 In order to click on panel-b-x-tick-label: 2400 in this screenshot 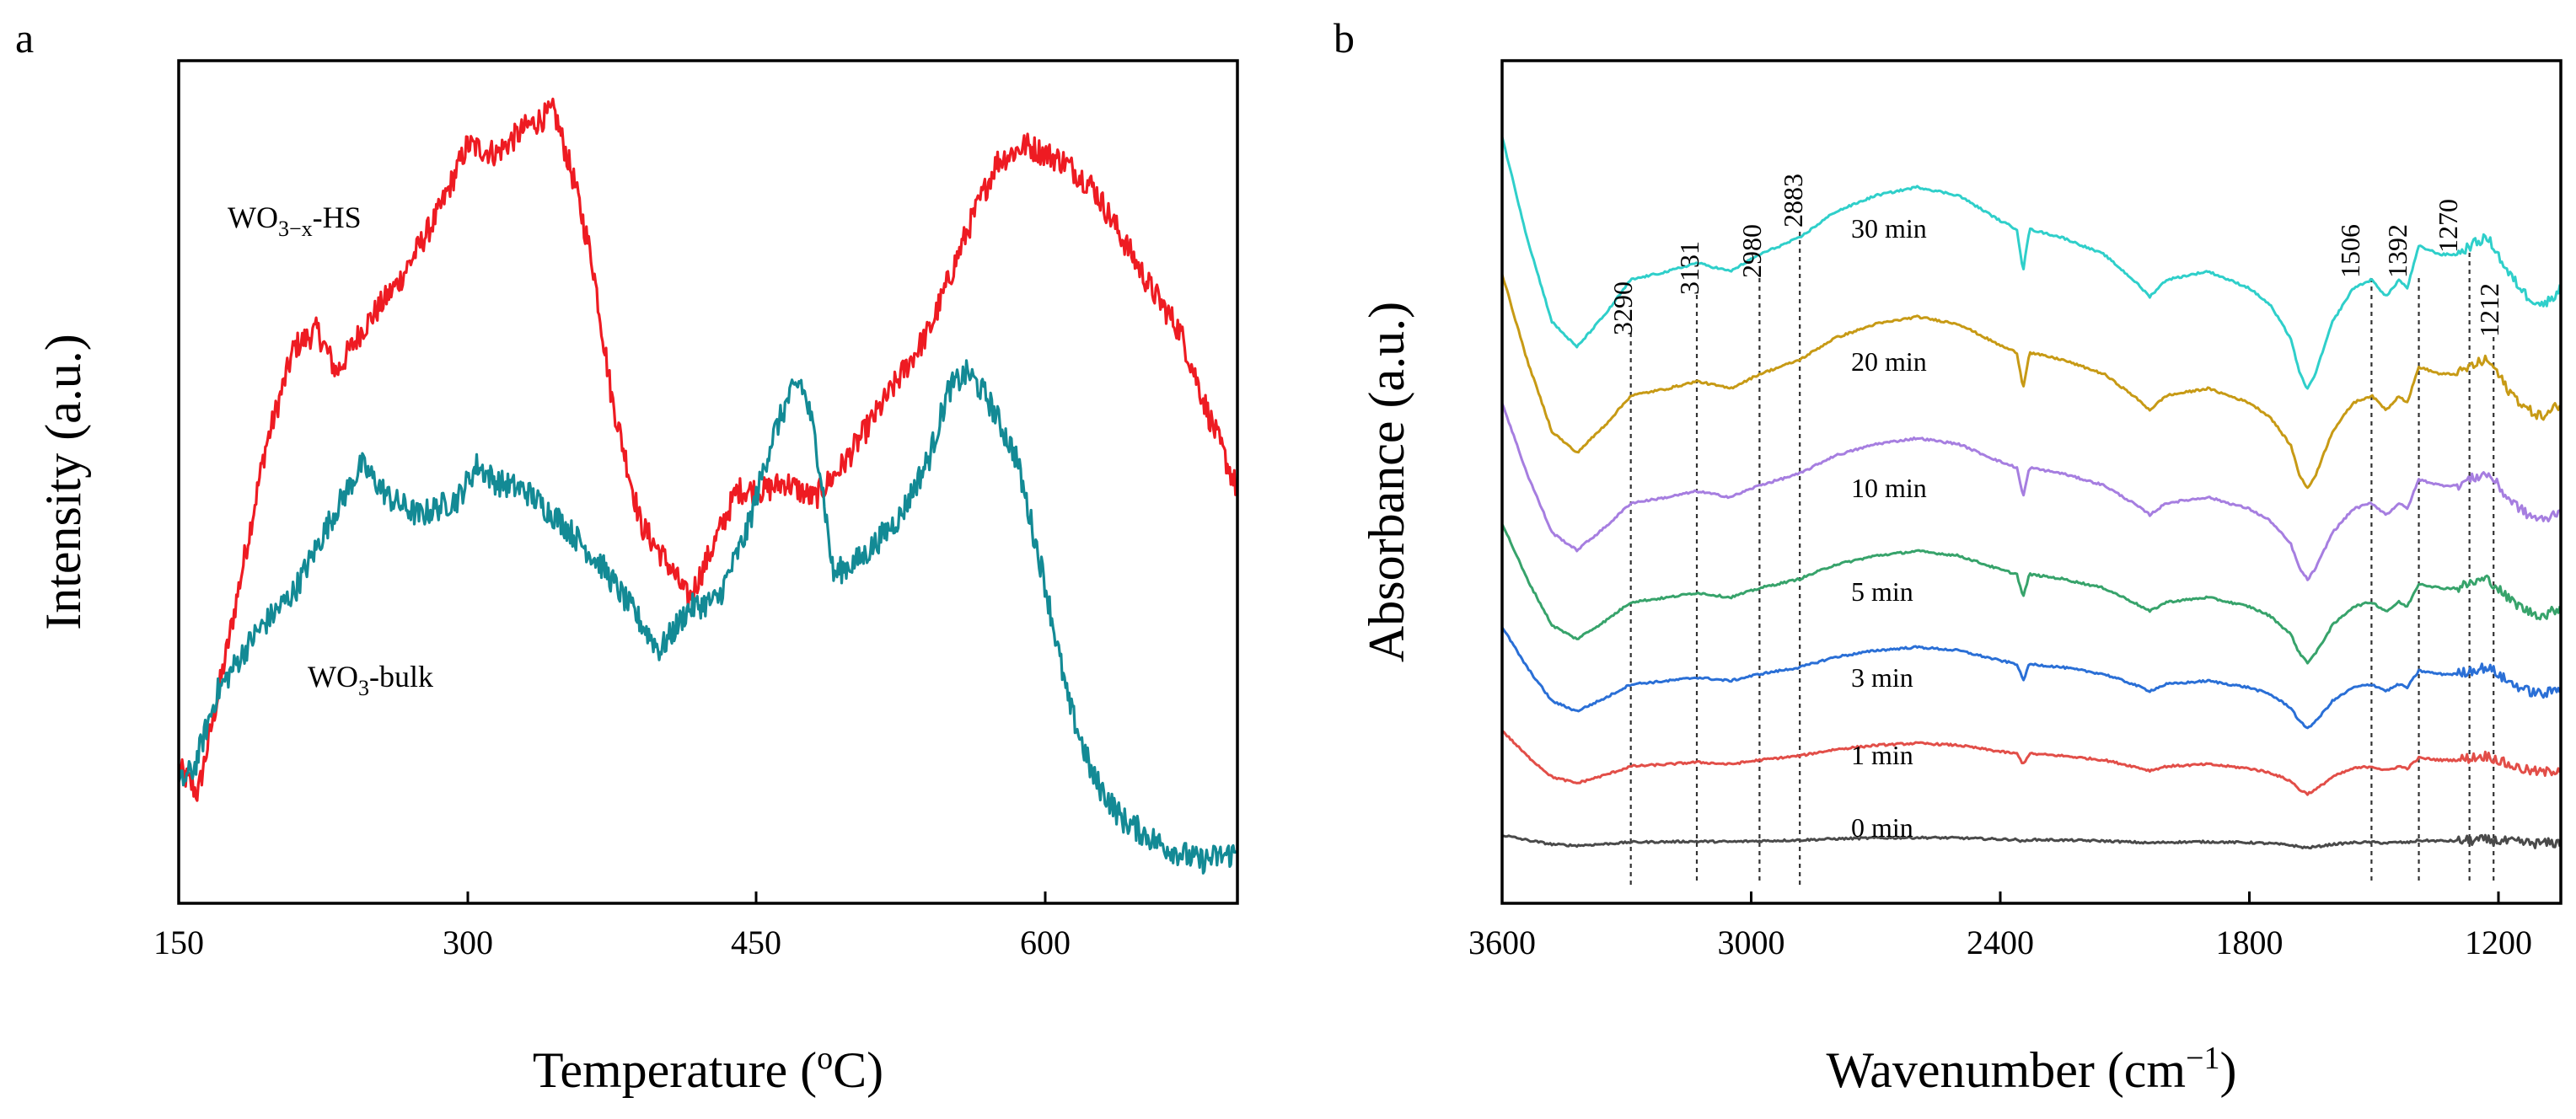, I will do `click(2000, 942)`.